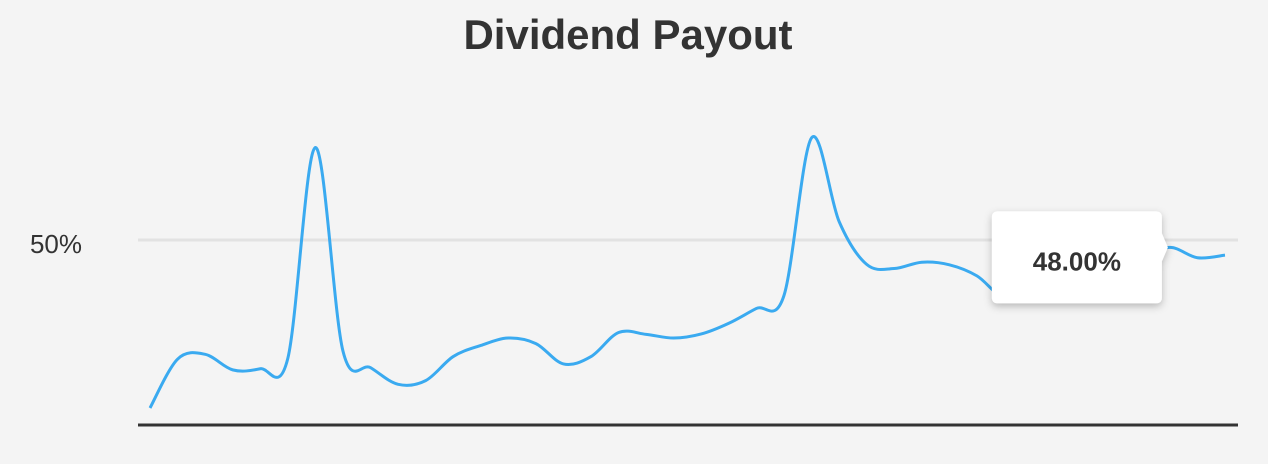 This screenshot has height=464, width=1268. I want to click on tooltip-box, so click(1079, 257).